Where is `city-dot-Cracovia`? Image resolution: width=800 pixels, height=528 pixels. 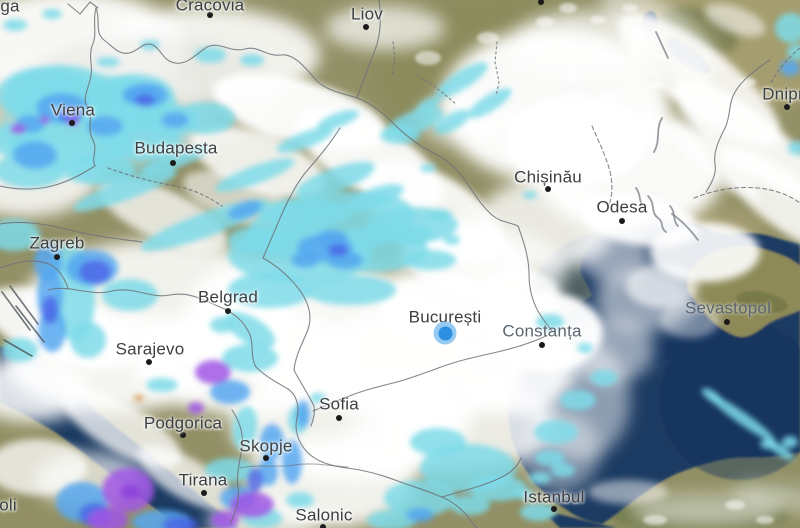
city-dot-Cracovia is located at coordinates (210, 15).